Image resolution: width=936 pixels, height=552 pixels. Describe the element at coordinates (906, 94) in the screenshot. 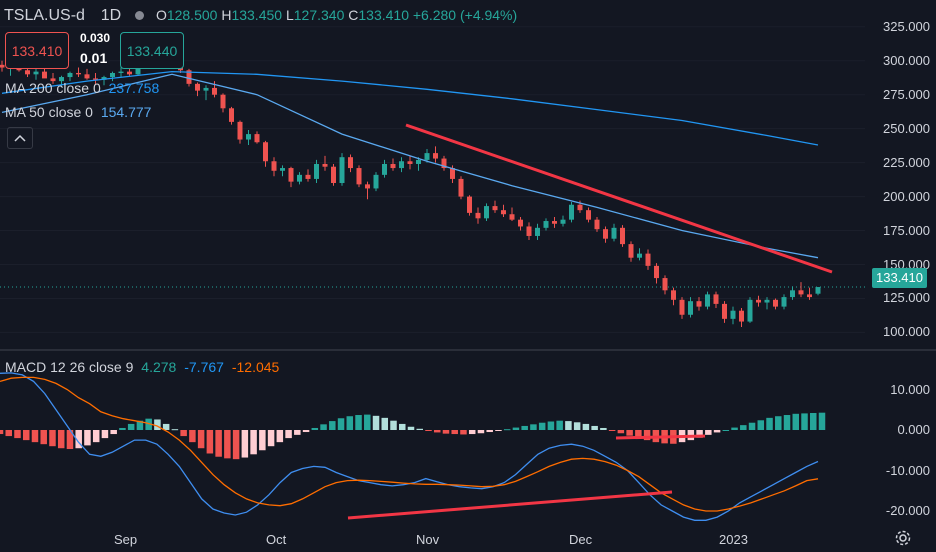

I see `price-tick-label: 275.000` at that location.